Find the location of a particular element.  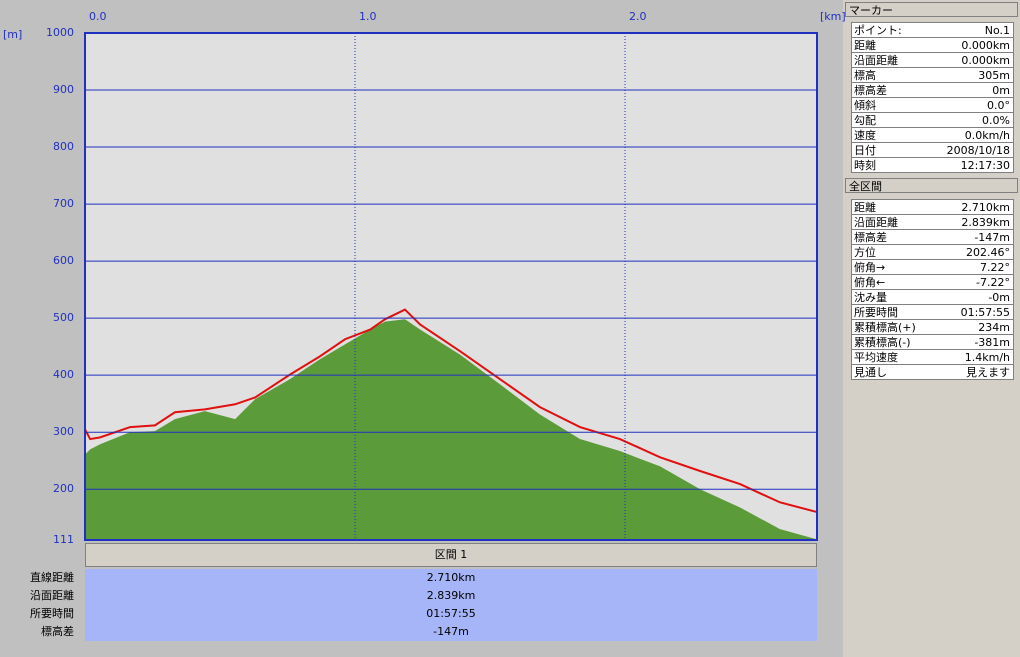

info-value: 2.839km is located at coordinates (985, 222).